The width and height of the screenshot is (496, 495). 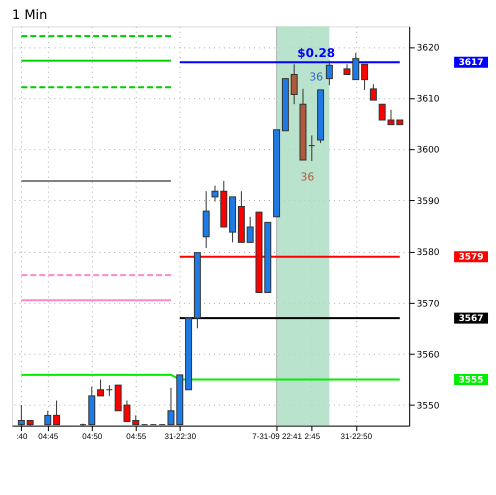 I want to click on y-tick-label: 3560, so click(x=428, y=355).